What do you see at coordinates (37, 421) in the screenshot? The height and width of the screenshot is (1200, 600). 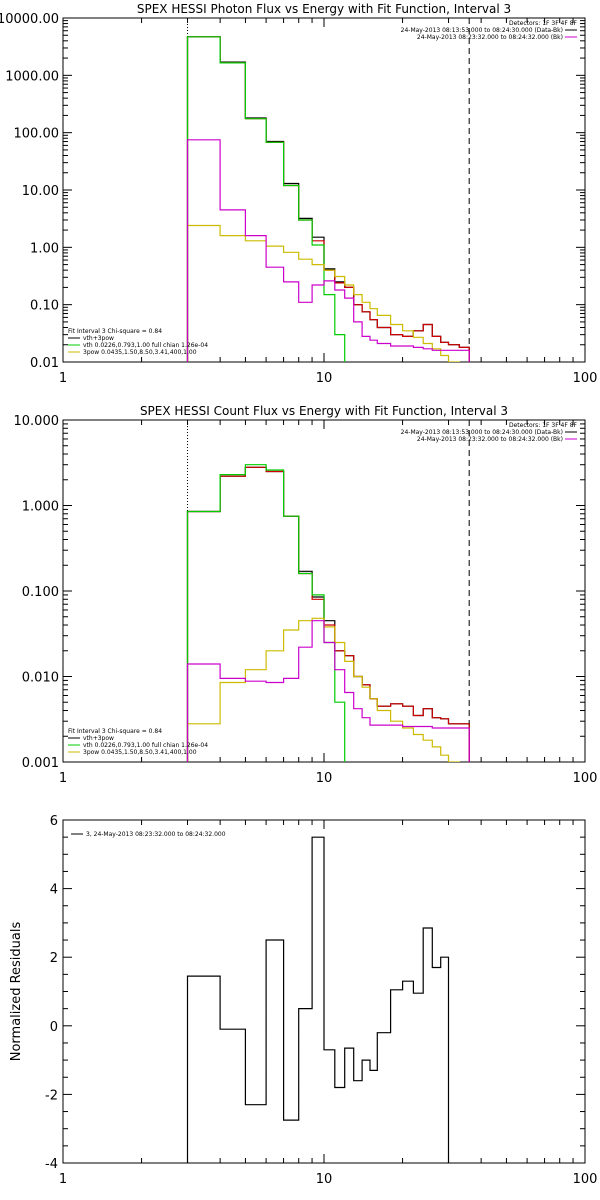 I see `y-tick-label: 10.000` at bounding box center [37, 421].